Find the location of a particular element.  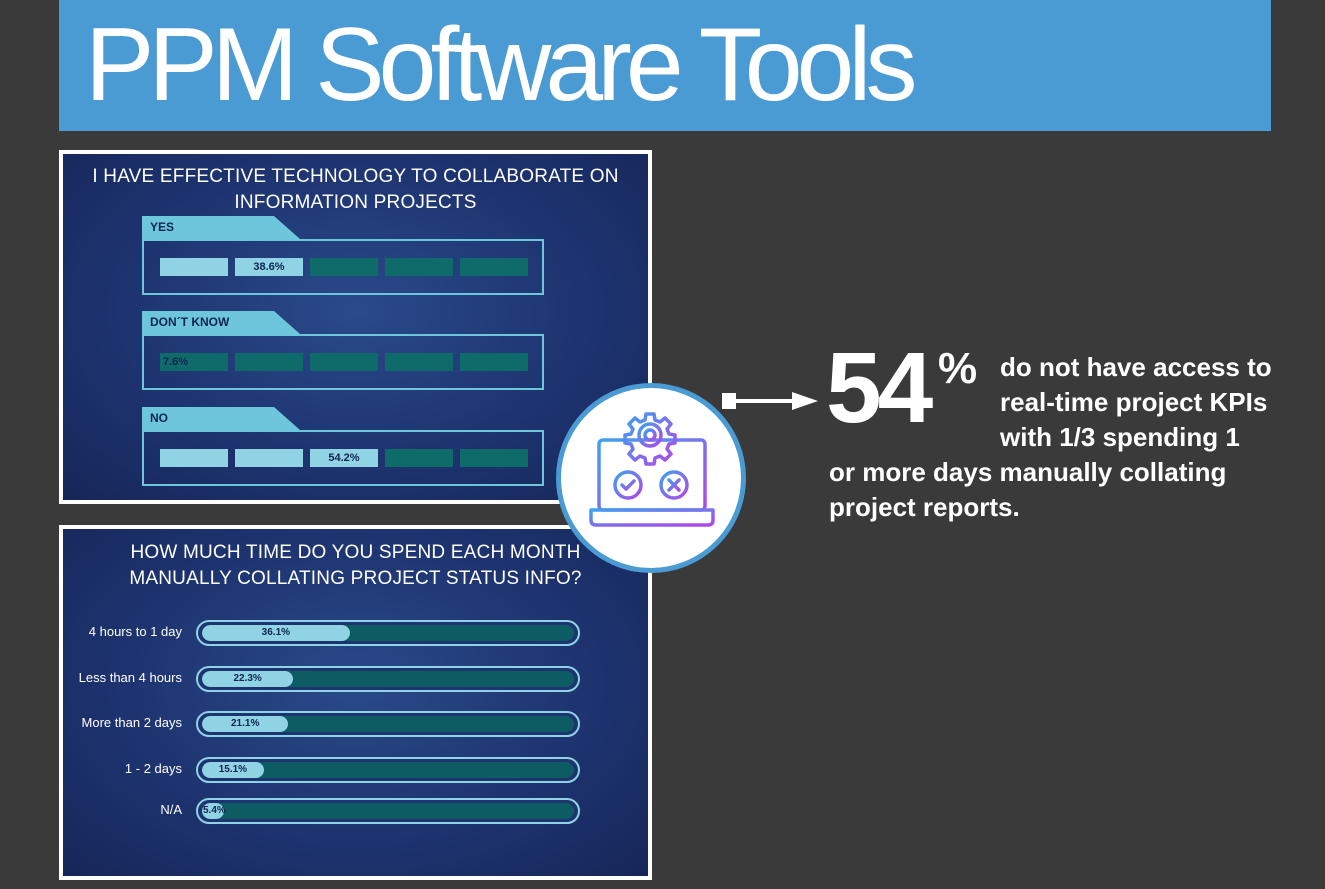

bar-category-label: N/A is located at coordinates (171, 809).